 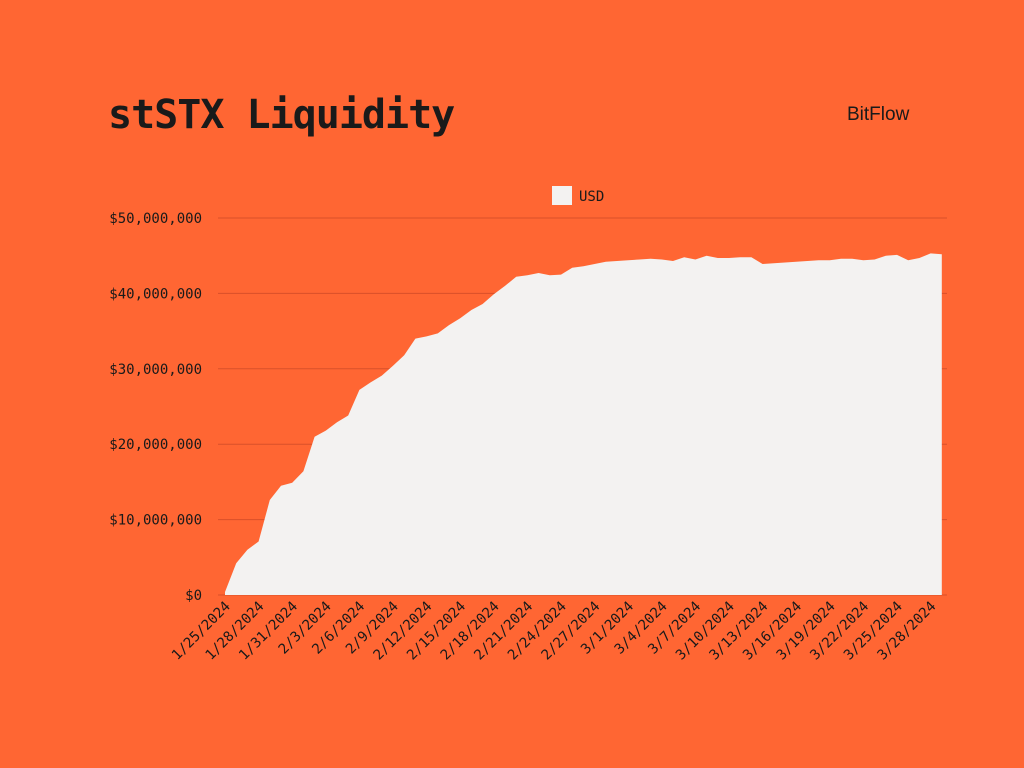 What do you see at coordinates (155, 370) in the screenshot?
I see `y-tick-label: $30,000,000` at bounding box center [155, 370].